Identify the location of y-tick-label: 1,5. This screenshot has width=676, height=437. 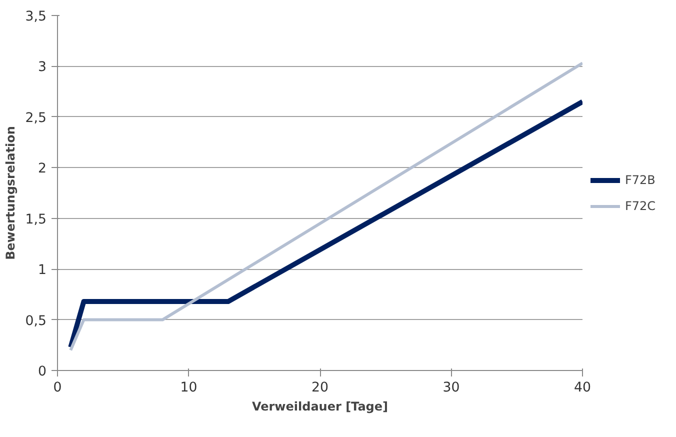
(36, 220).